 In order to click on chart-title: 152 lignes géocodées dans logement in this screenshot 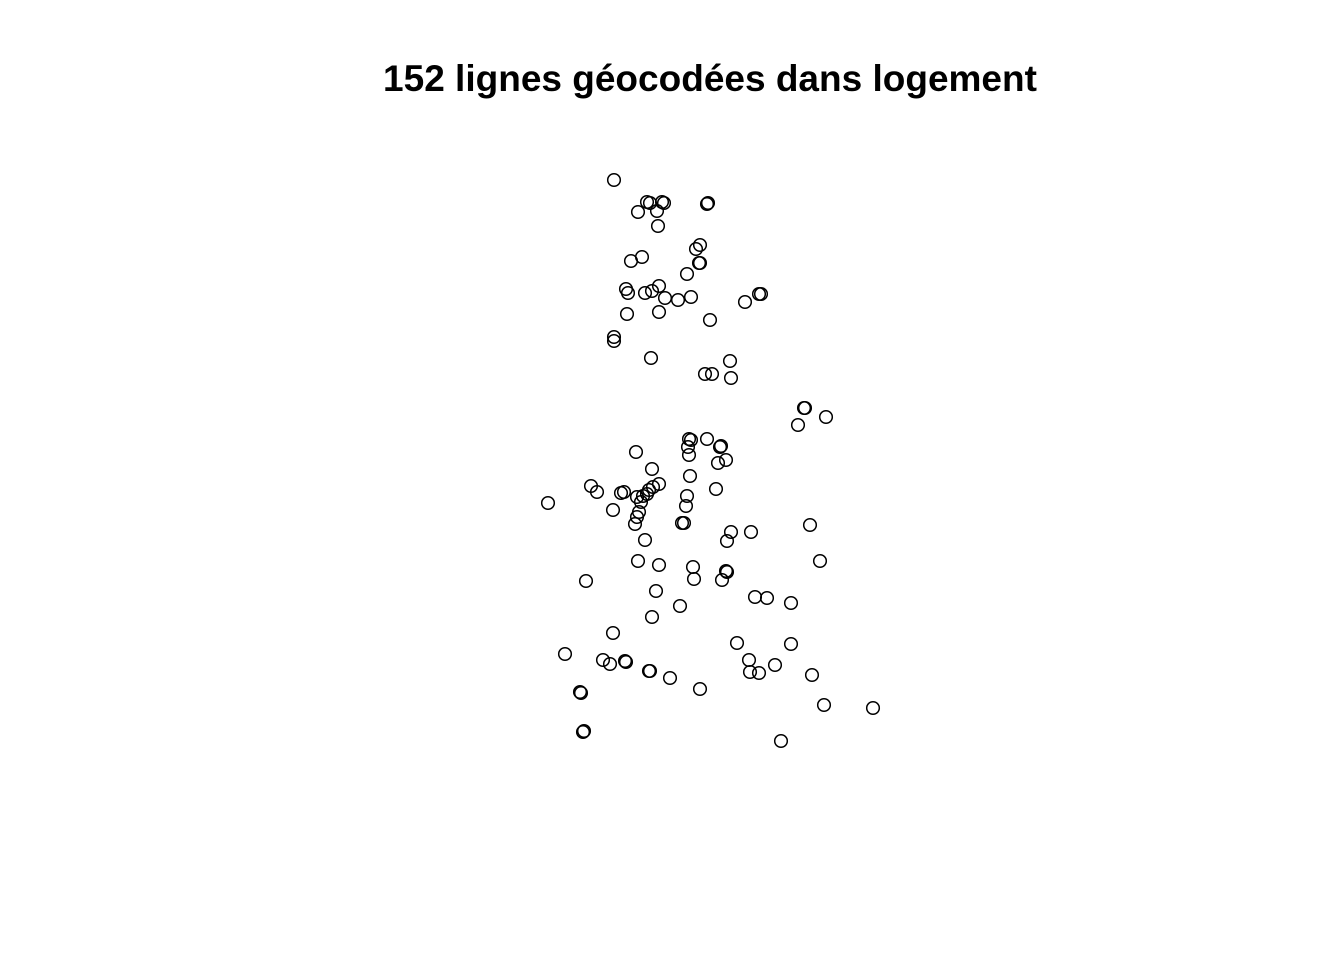, I will do `click(710, 78)`.